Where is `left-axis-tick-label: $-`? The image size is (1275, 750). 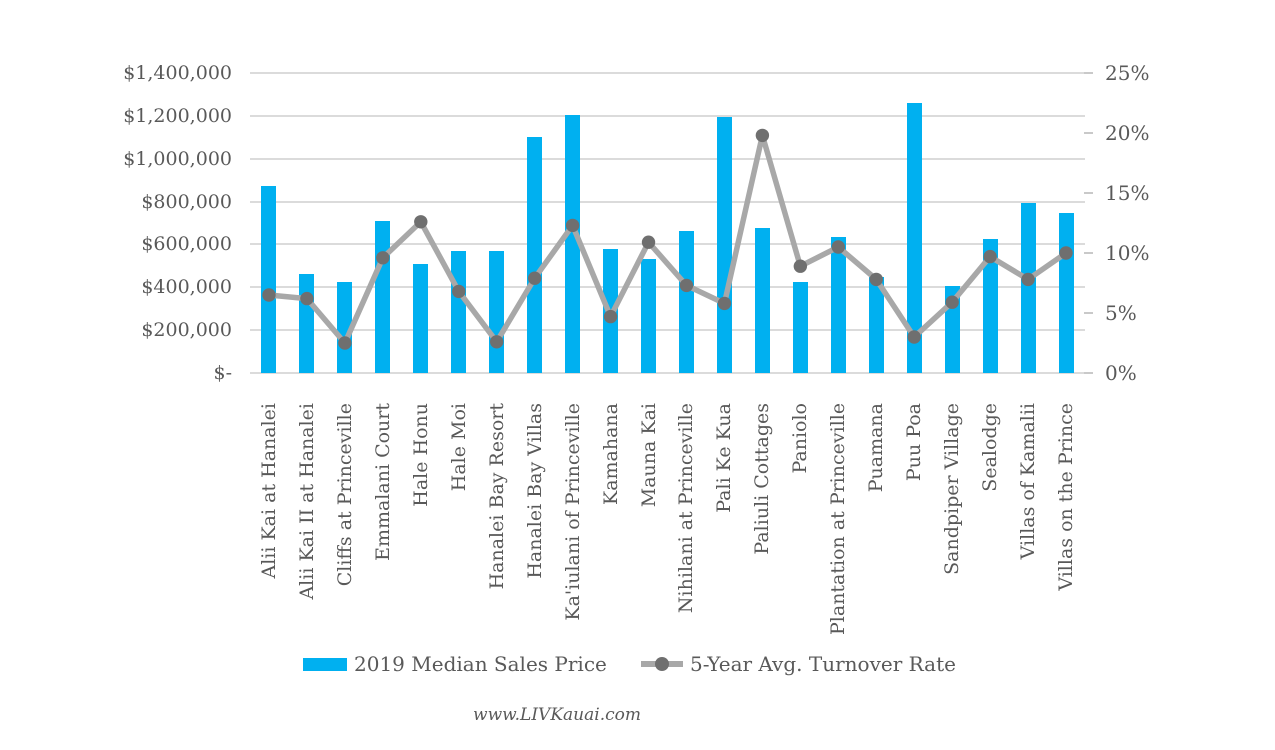
left-axis-tick-label: $- is located at coordinates (222, 373).